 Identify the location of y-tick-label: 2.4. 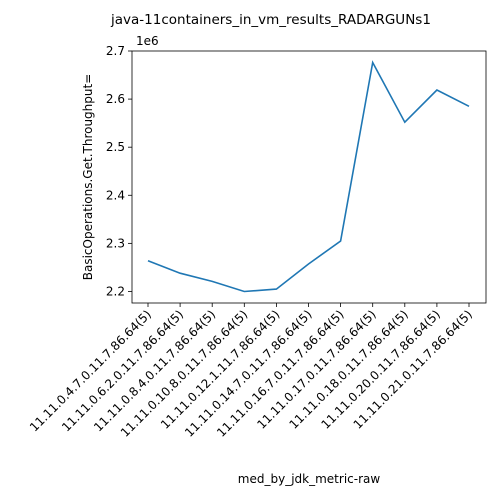
(115, 195).